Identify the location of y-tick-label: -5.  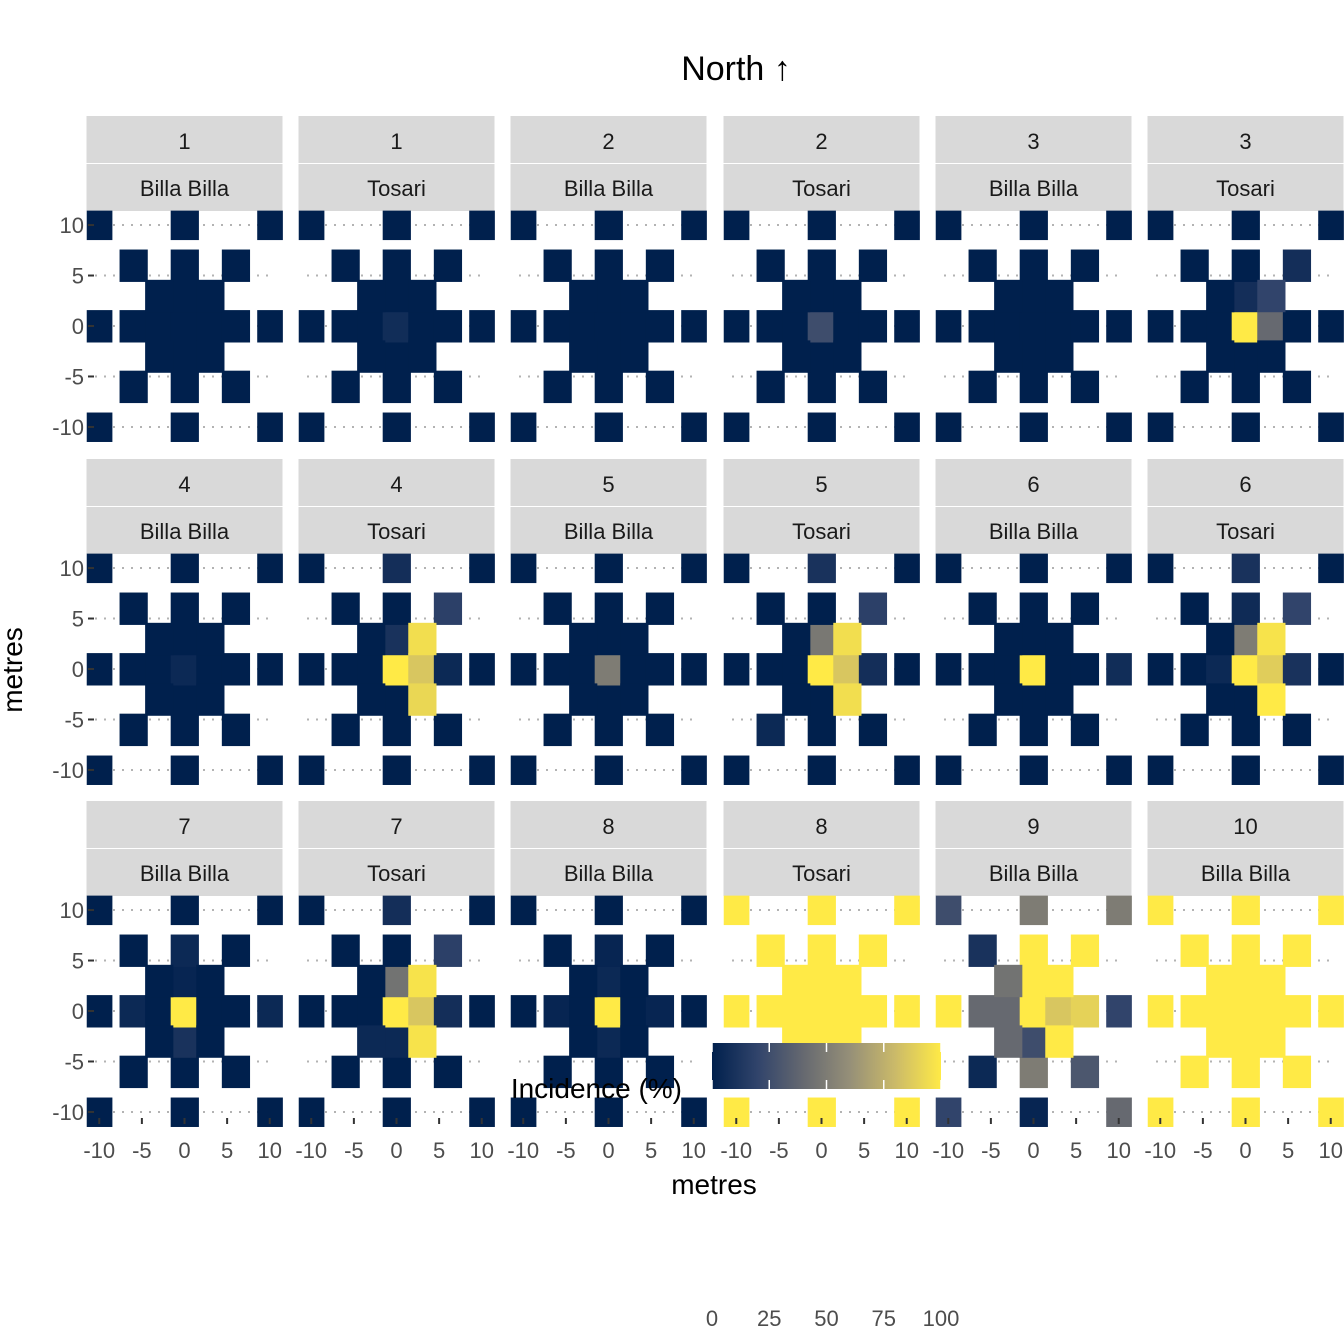
(74, 1061).